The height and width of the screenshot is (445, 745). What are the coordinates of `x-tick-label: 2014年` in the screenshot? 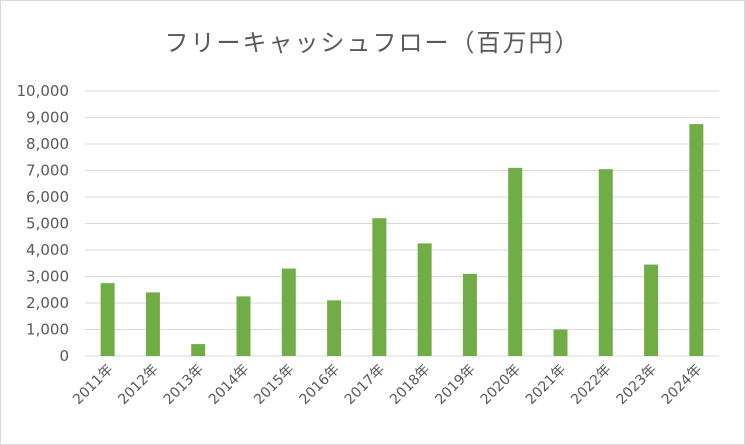 It's located at (229, 385).